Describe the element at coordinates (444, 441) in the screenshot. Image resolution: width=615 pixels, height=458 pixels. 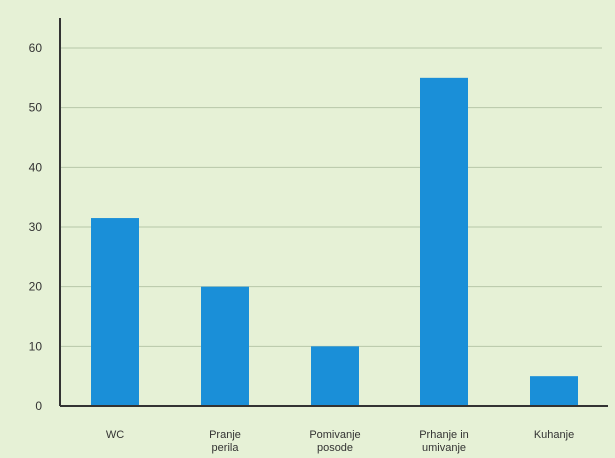
I see `x-category-label: Prhanje in umivanje` at that location.